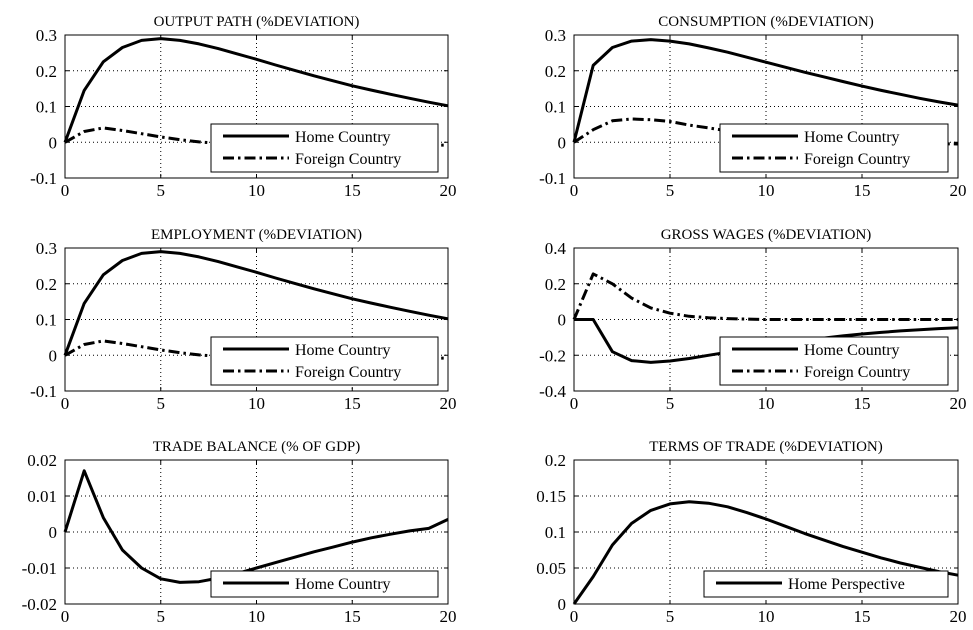 The image size is (973, 630). I want to click on y-tick-label: 0.02, so click(42, 460).